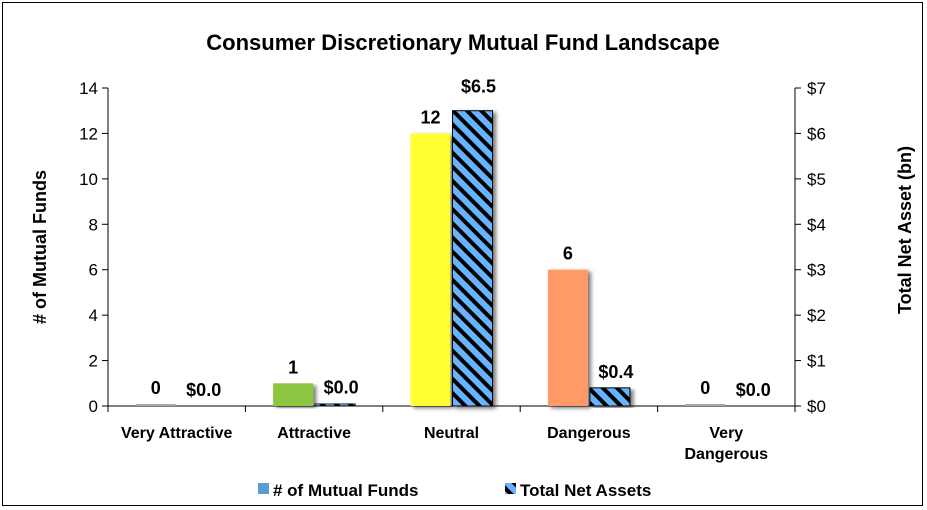 This screenshot has width=927, height=510. Describe the element at coordinates (585, 490) in the screenshot. I see `legend-label-net-assets: Total Net Assets` at that location.